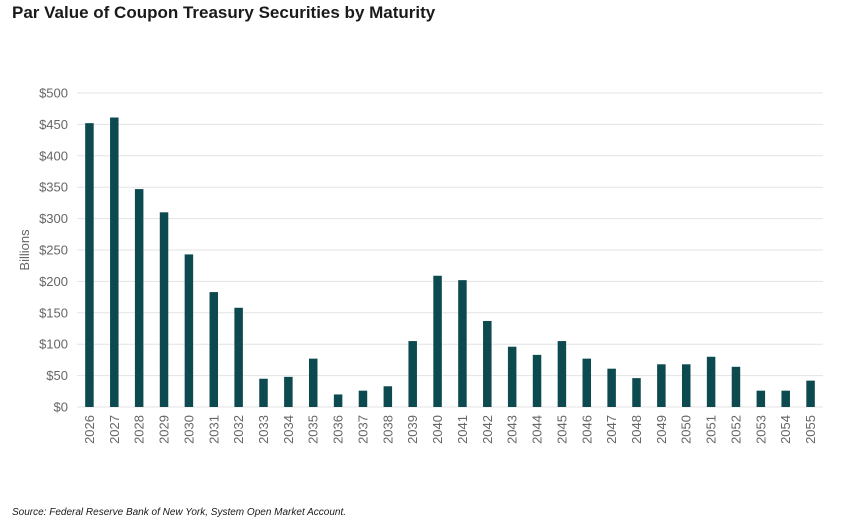  Describe the element at coordinates (562, 374) in the screenshot. I see `bar-2045` at that location.